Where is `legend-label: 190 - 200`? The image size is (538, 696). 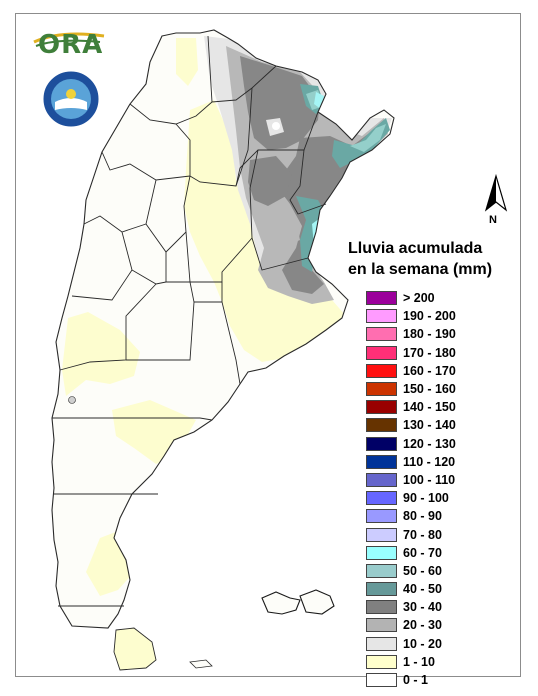
legend-label: 190 - 200 is located at coordinates (429, 316).